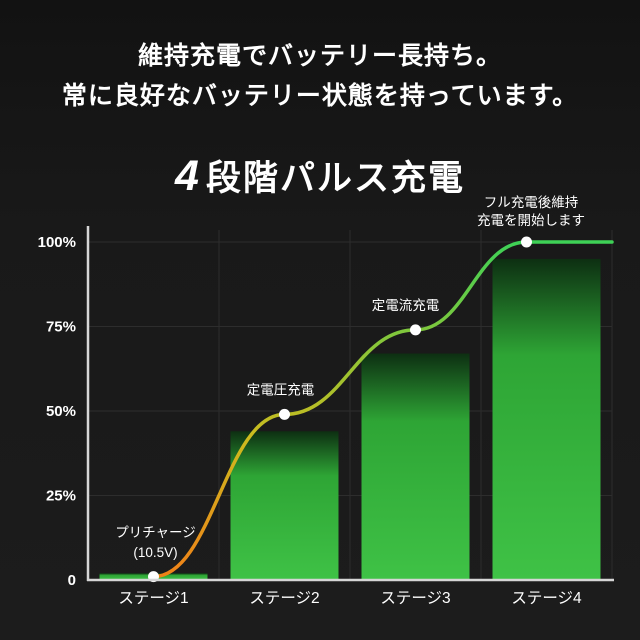 This screenshot has width=640, height=640. I want to click on annotation-stage-4-line-2: 充電を開始します, so click(531, 220).